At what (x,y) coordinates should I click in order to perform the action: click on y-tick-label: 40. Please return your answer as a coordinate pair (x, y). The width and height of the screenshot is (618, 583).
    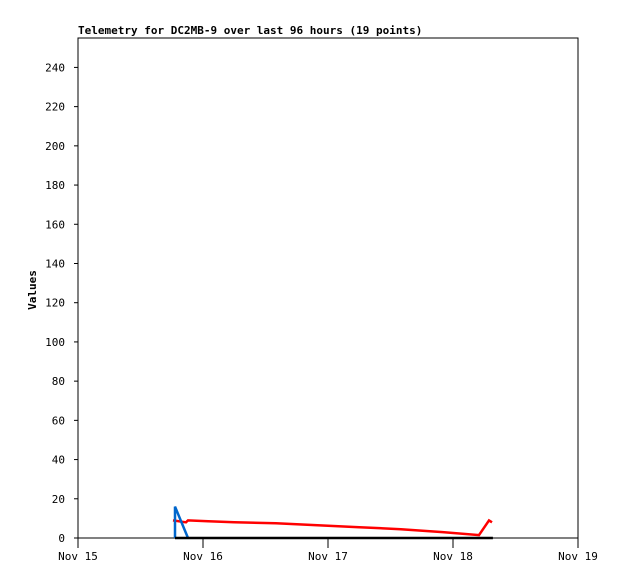
    Looking at the image, I should click on (58, 460).